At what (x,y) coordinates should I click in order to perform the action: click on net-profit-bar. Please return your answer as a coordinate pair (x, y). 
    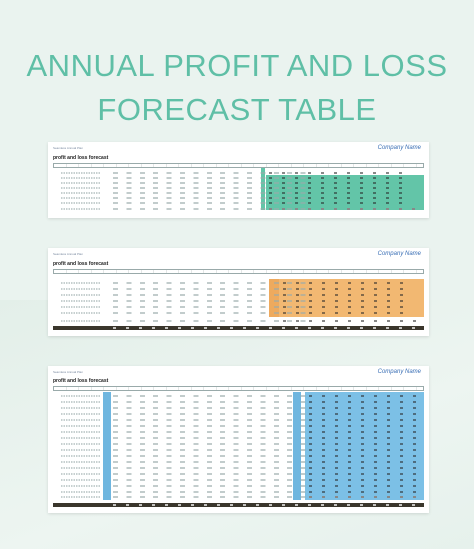
    Looking at the image, I should click on (238, 505).